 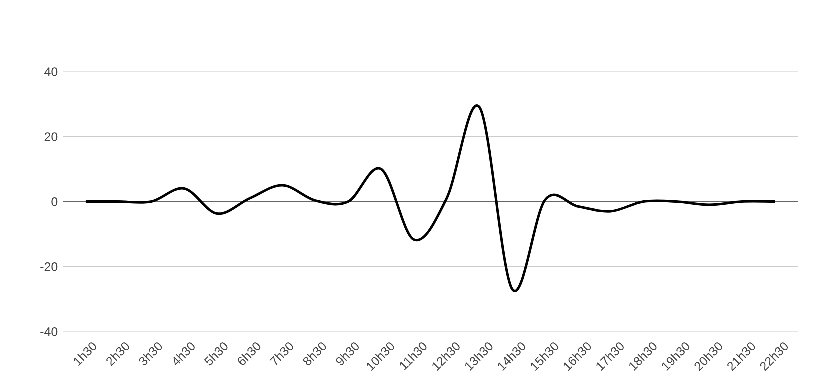 I want to click on y-tick-label: 0, so click(x=55, y=202).